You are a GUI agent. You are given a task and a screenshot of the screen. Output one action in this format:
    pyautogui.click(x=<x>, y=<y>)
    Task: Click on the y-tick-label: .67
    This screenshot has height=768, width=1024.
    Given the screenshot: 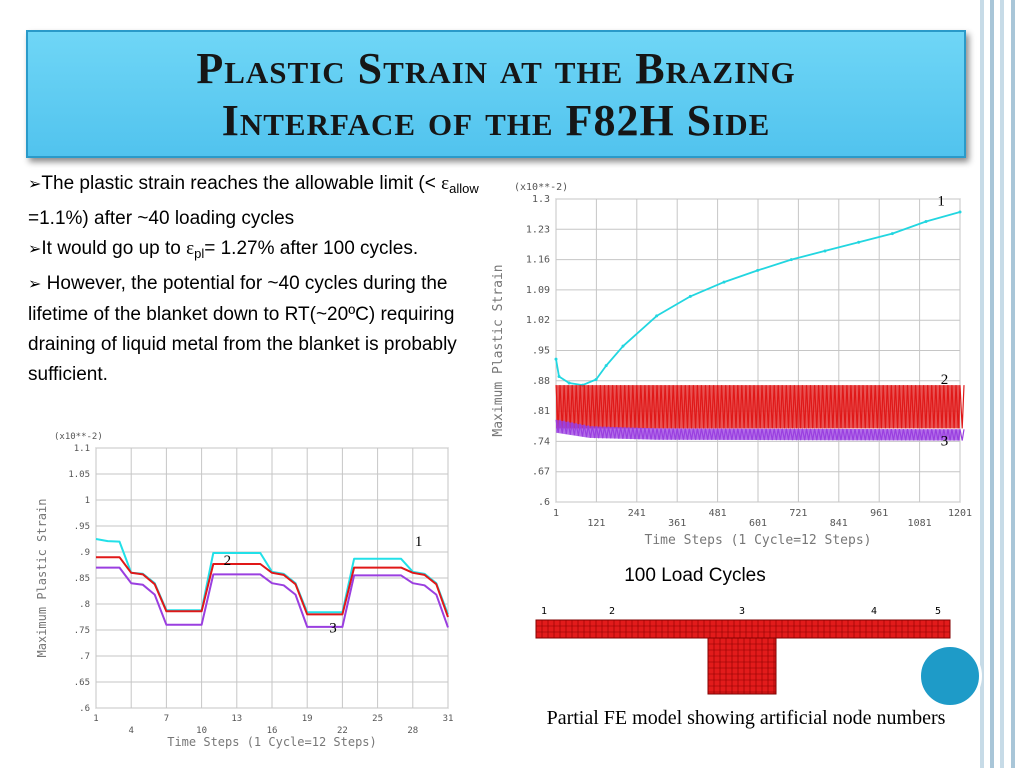 What is the action you would take?
    pyautogui.click(x=541, y=472)
    